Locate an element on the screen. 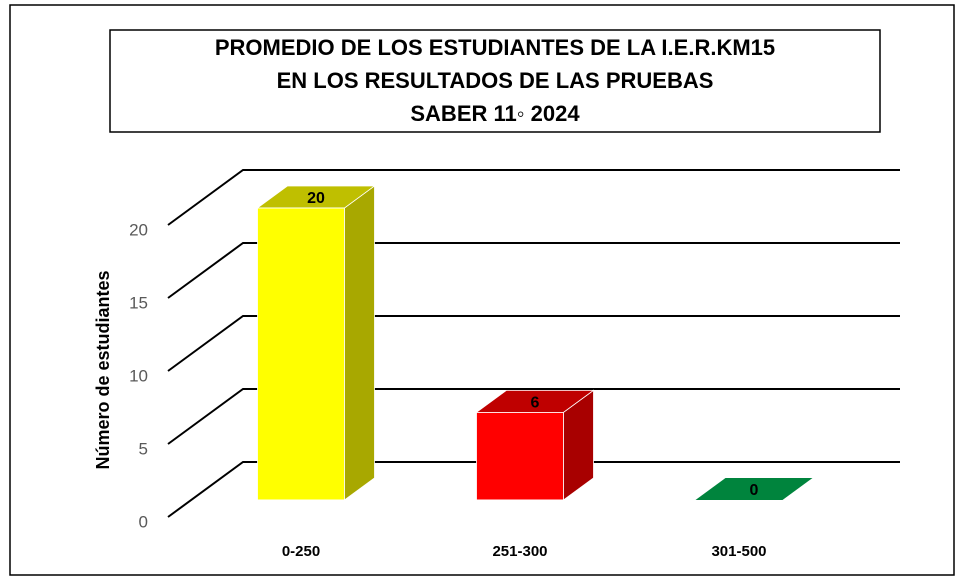 Image resolution: width=960 pixels, height=579 pixels. value-label: 20 is located at coordinates (316, 198).